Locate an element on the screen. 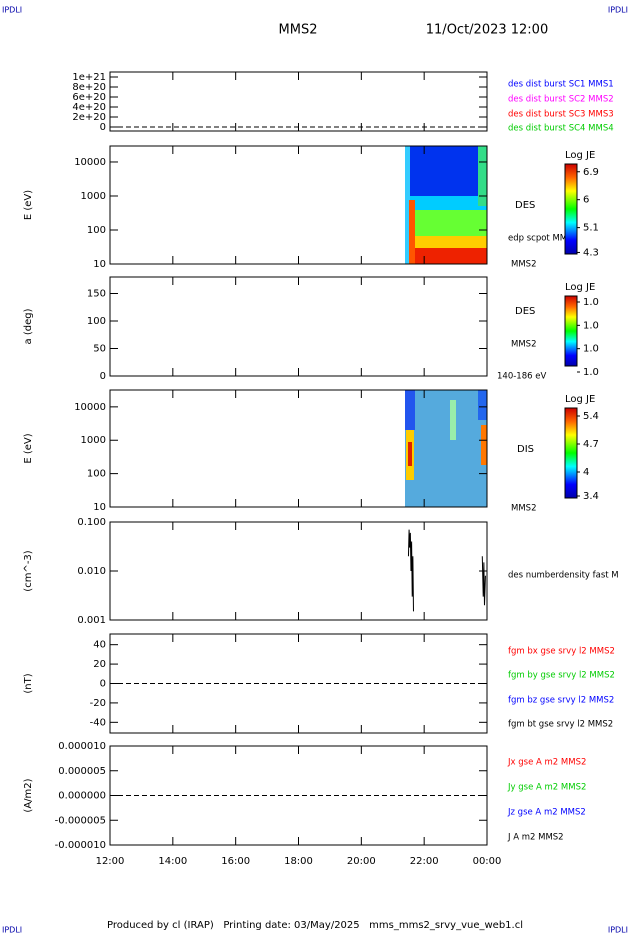 This screenshot has width=630, height=934. x-tick-label: 22:00 is located at coordinates (424, 861).